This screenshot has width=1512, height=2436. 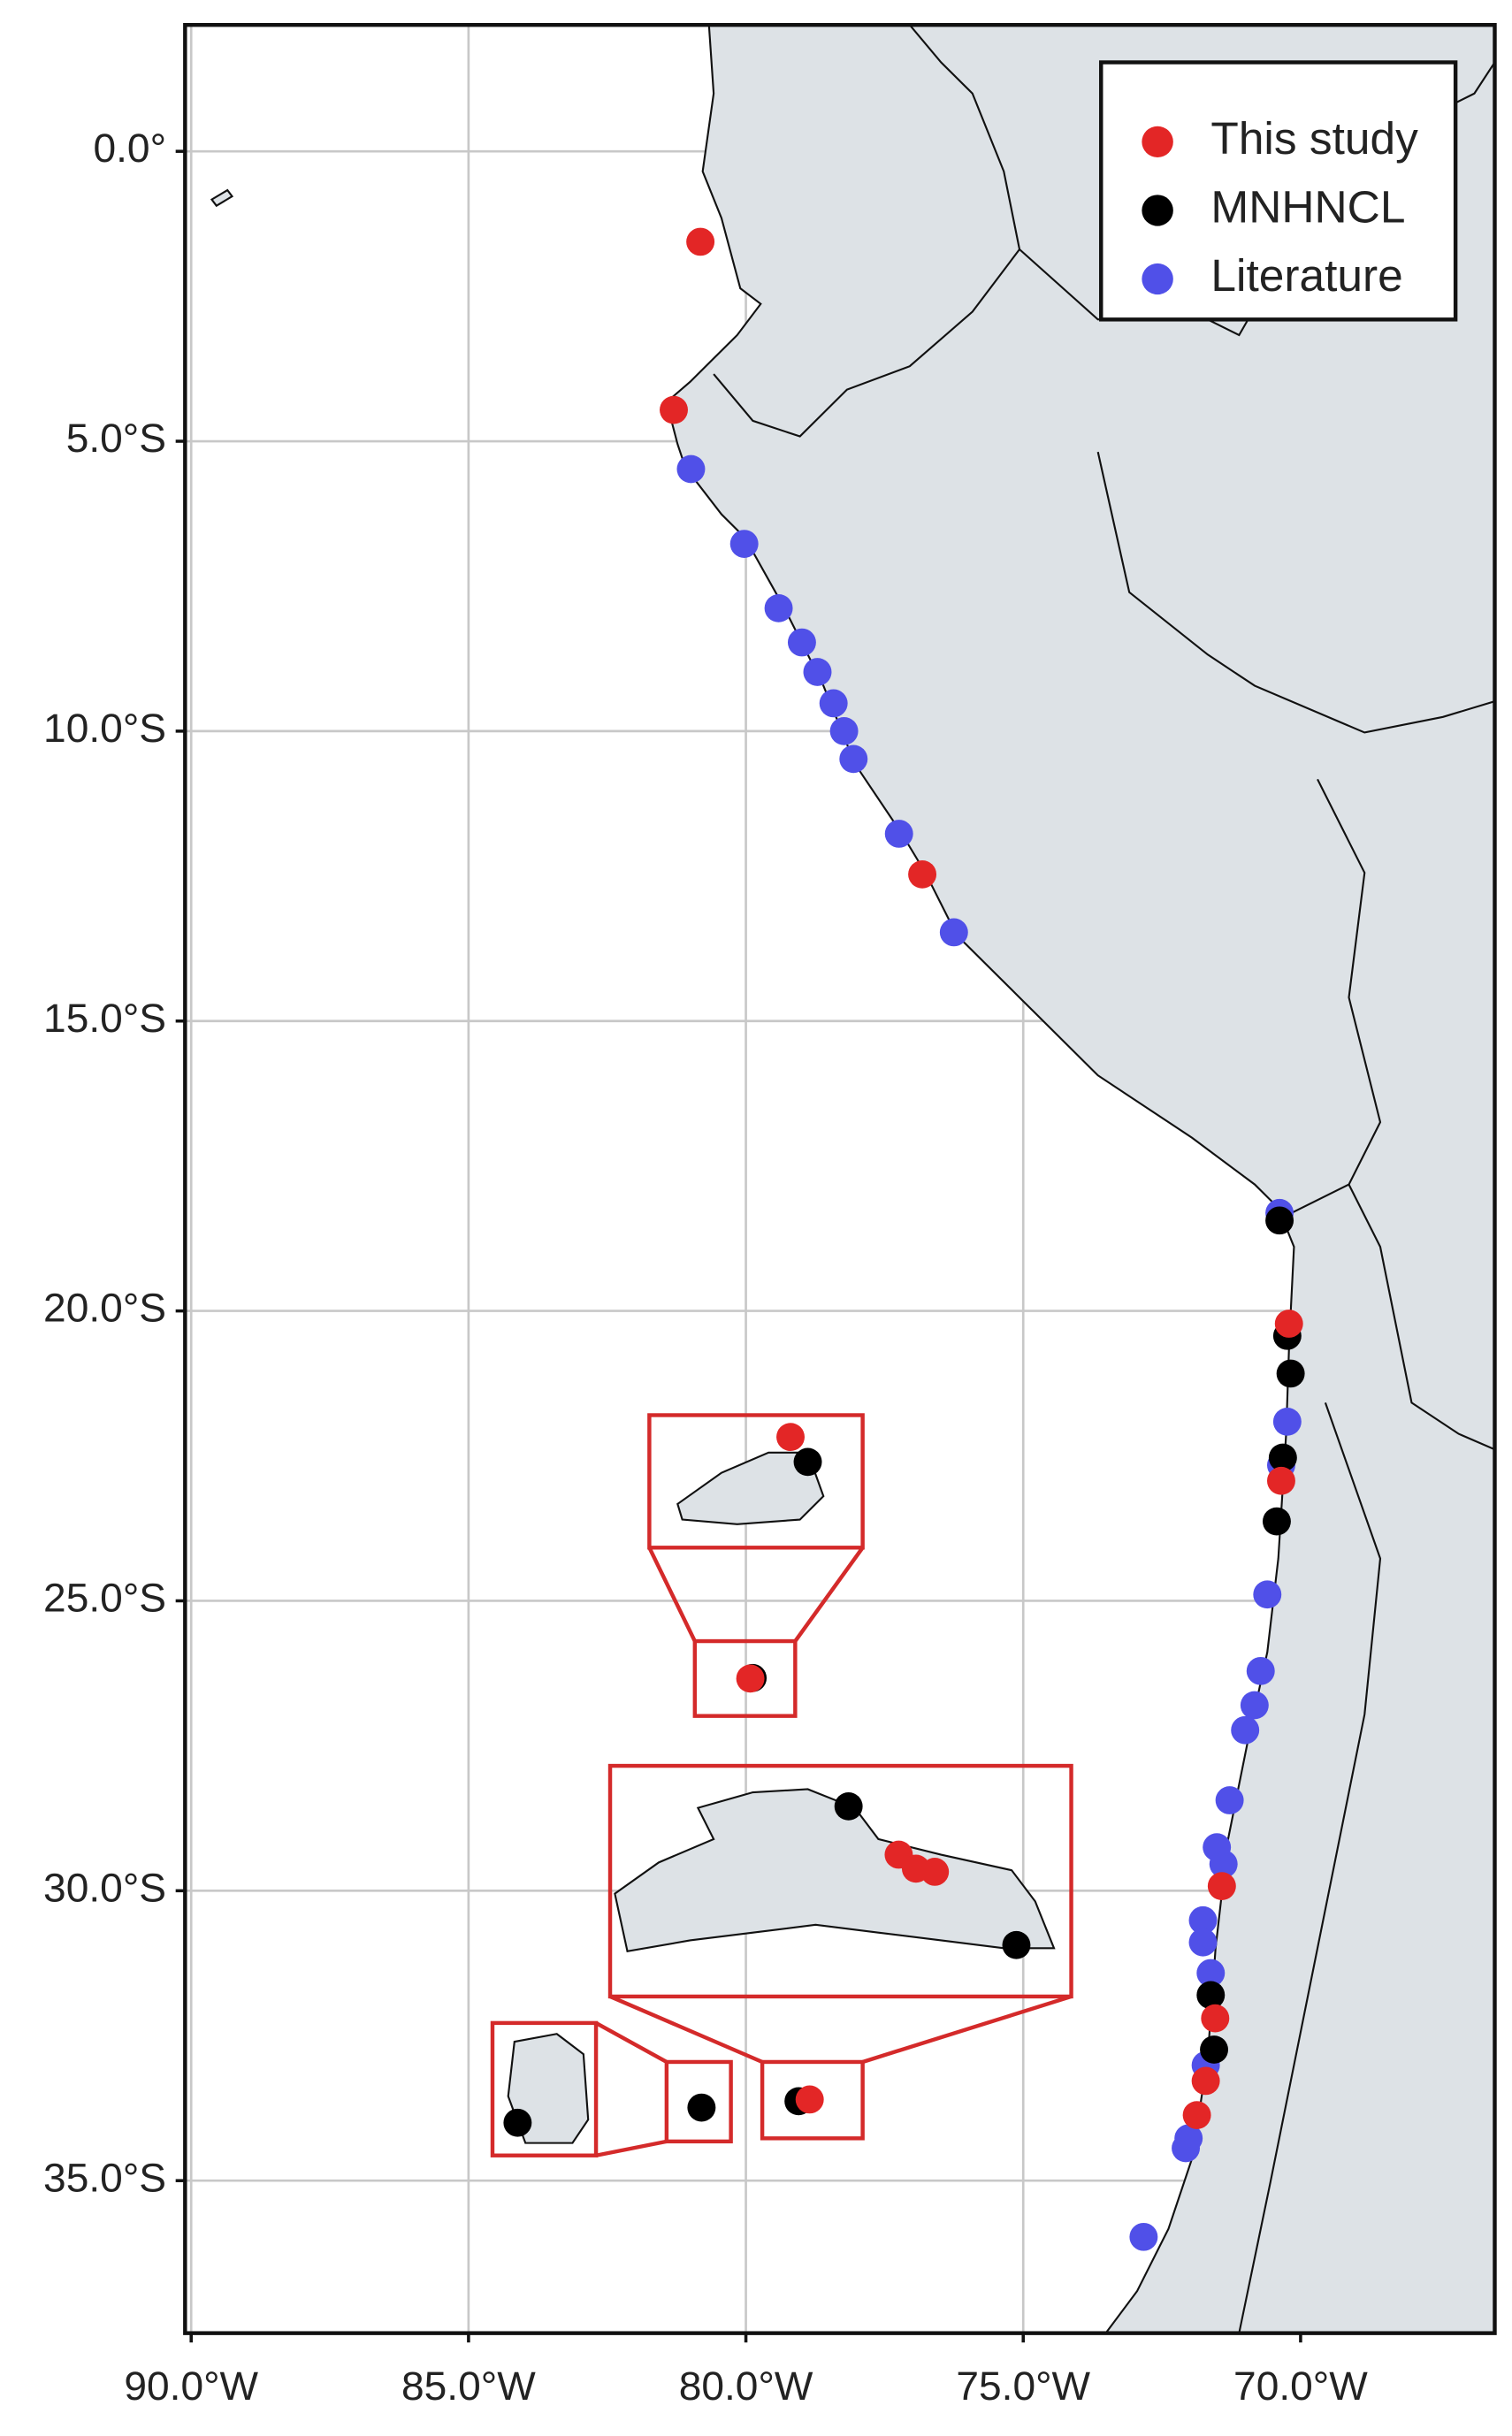 I want to click on x-tick-label: 90.0°W, so click(x=191, y=2386).